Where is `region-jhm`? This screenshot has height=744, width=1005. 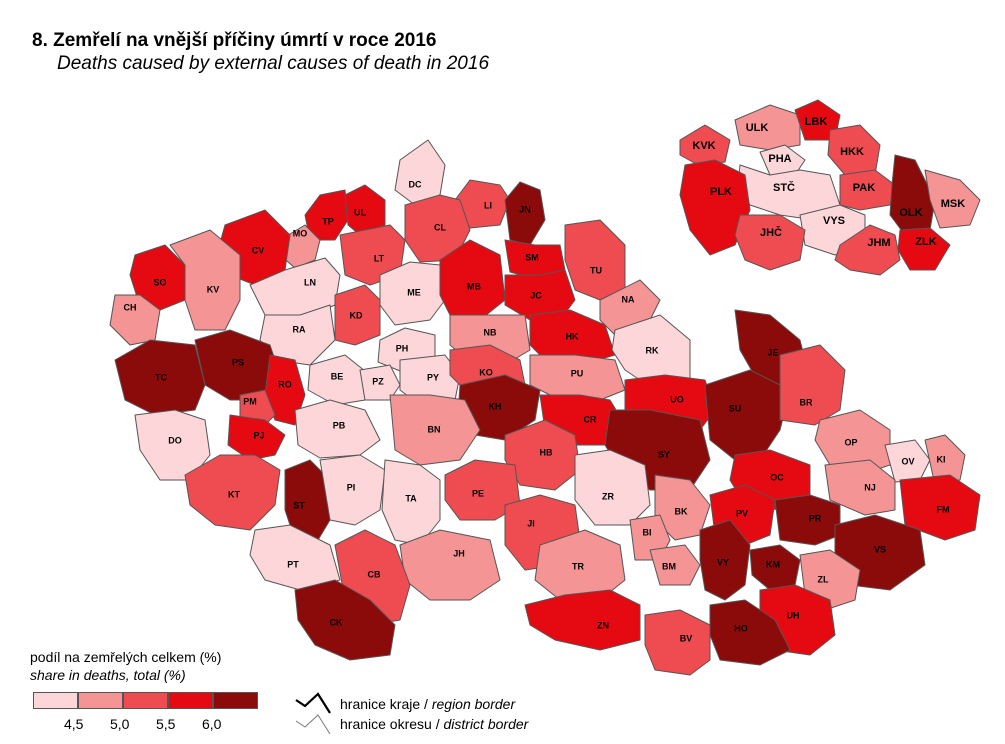 region-jhm is located at coordinates (867, 250).